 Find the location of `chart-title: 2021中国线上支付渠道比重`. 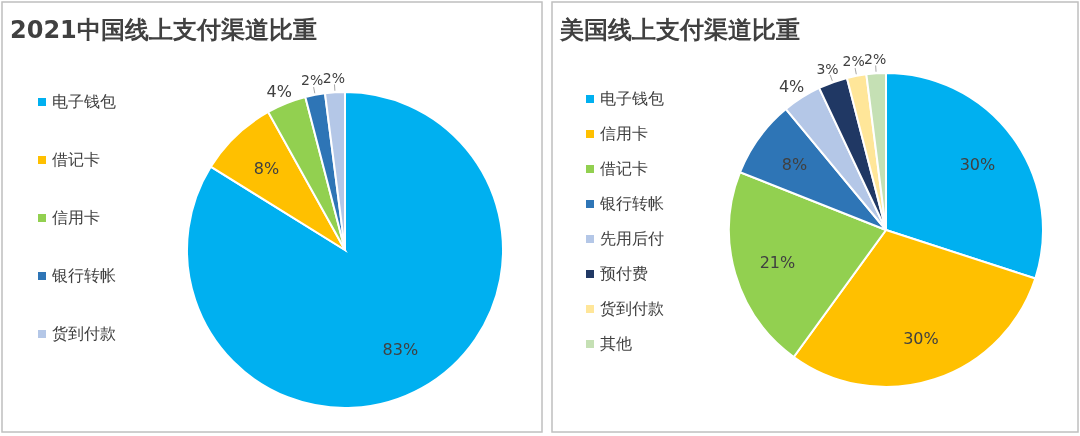

chart-title: 2021中国线上支付渠道比重 is located at coordinates (163, 30).